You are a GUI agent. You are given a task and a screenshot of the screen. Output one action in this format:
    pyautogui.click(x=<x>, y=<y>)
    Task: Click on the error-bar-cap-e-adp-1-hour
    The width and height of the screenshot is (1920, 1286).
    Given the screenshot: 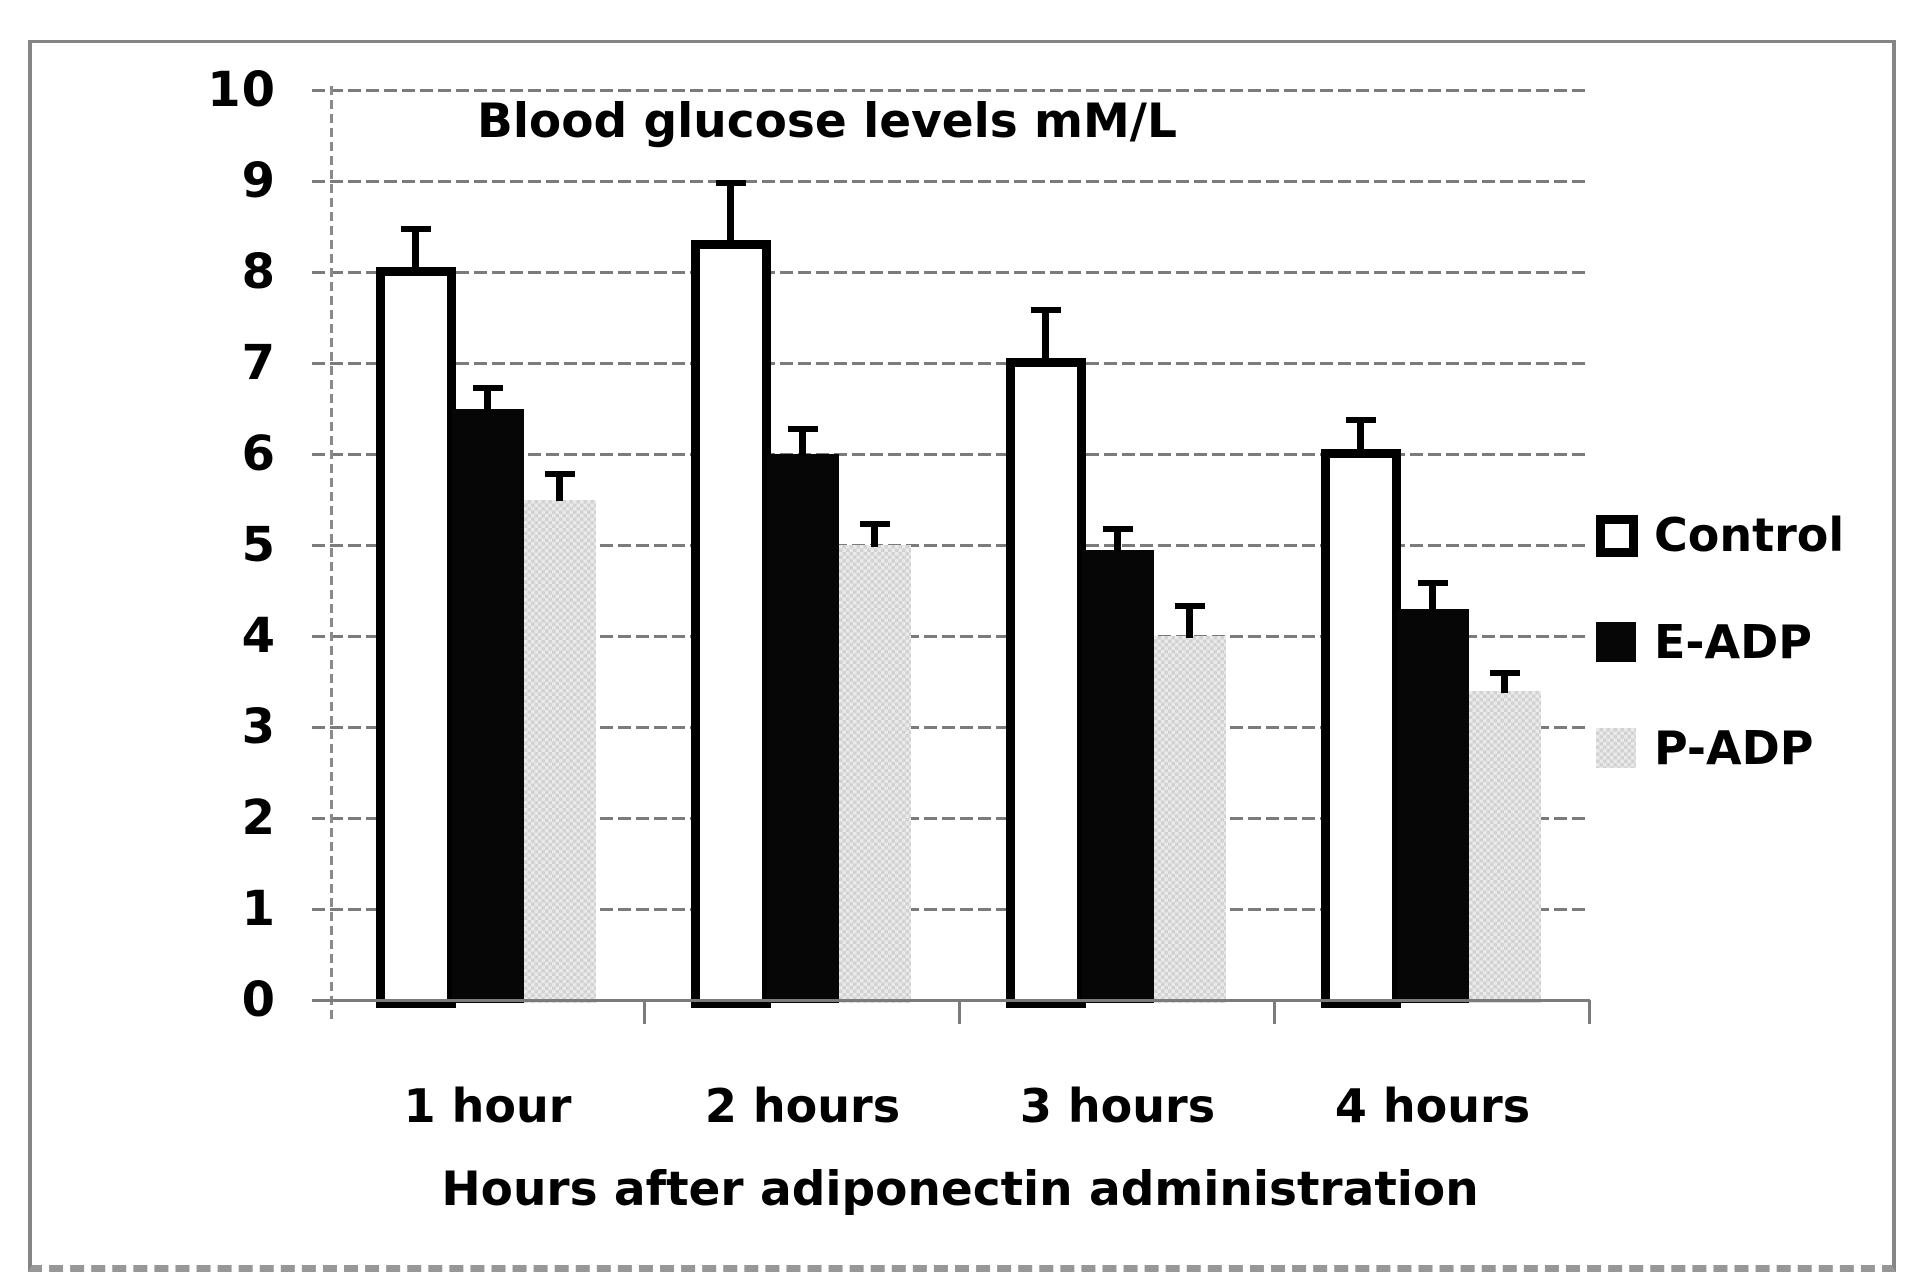 What is the action you would take?
    pyautogui.click(x=487, y=387)
    